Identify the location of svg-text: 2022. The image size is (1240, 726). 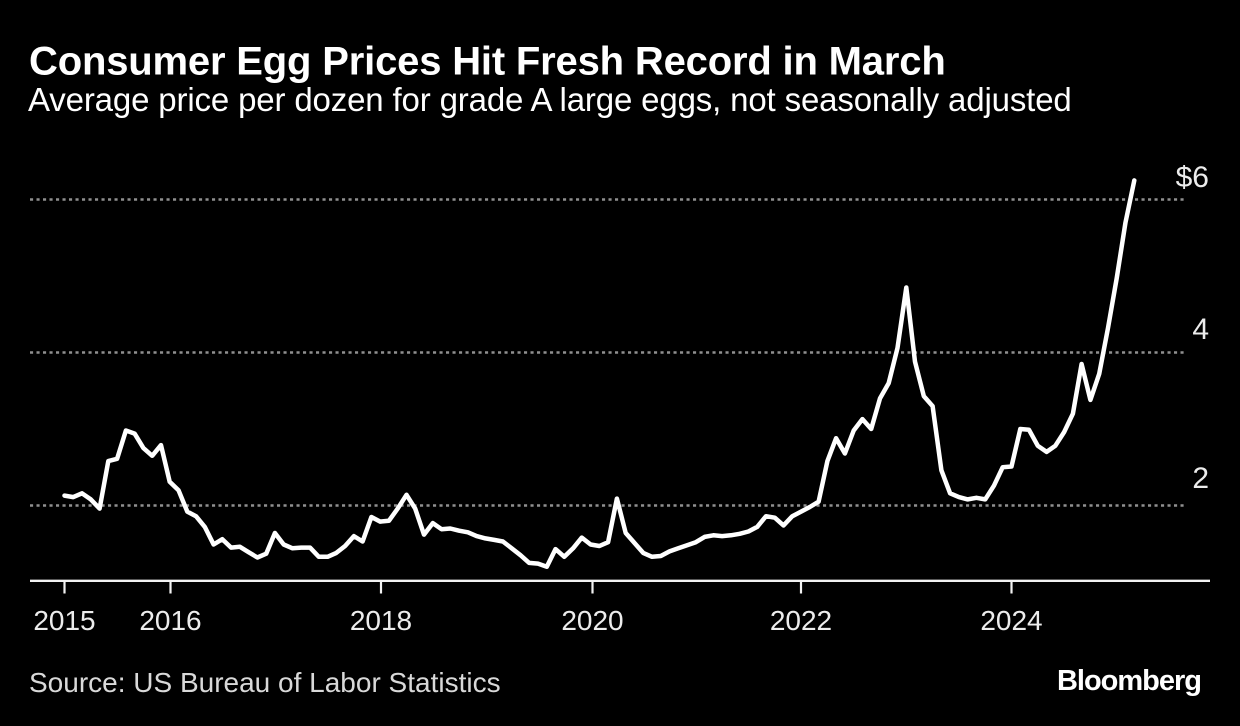
(801, 620).